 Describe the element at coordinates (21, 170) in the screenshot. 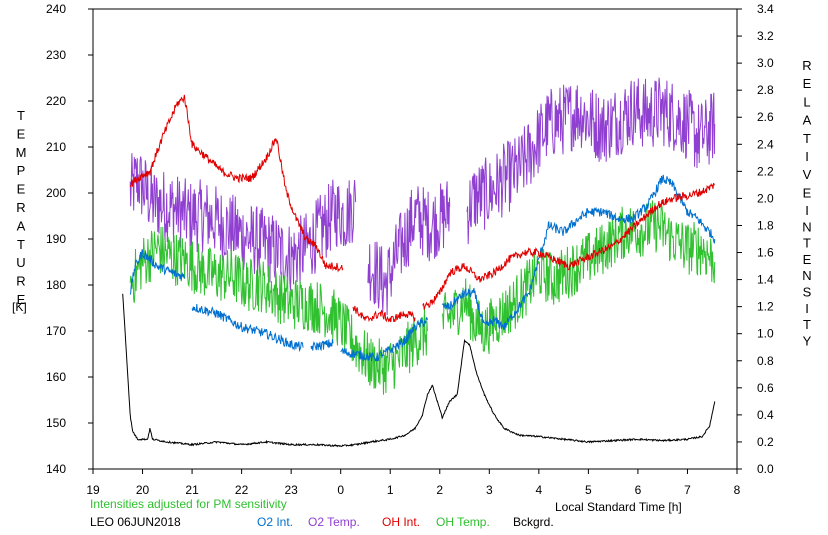

I see `y-left-title-letter: P` at that location.